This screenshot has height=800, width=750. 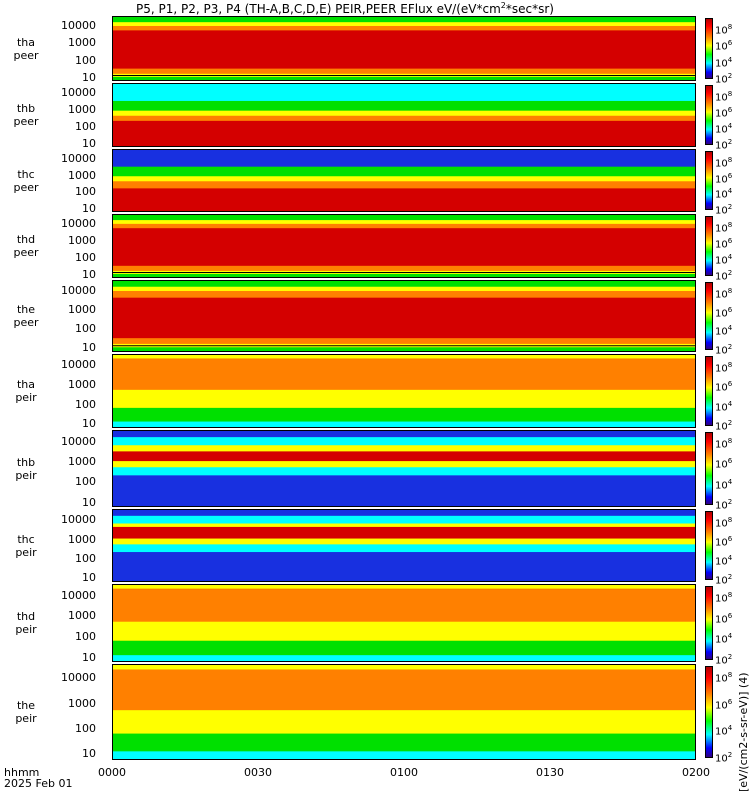 I want to click on panel-label: tha peir, so click(x=26, y=391).